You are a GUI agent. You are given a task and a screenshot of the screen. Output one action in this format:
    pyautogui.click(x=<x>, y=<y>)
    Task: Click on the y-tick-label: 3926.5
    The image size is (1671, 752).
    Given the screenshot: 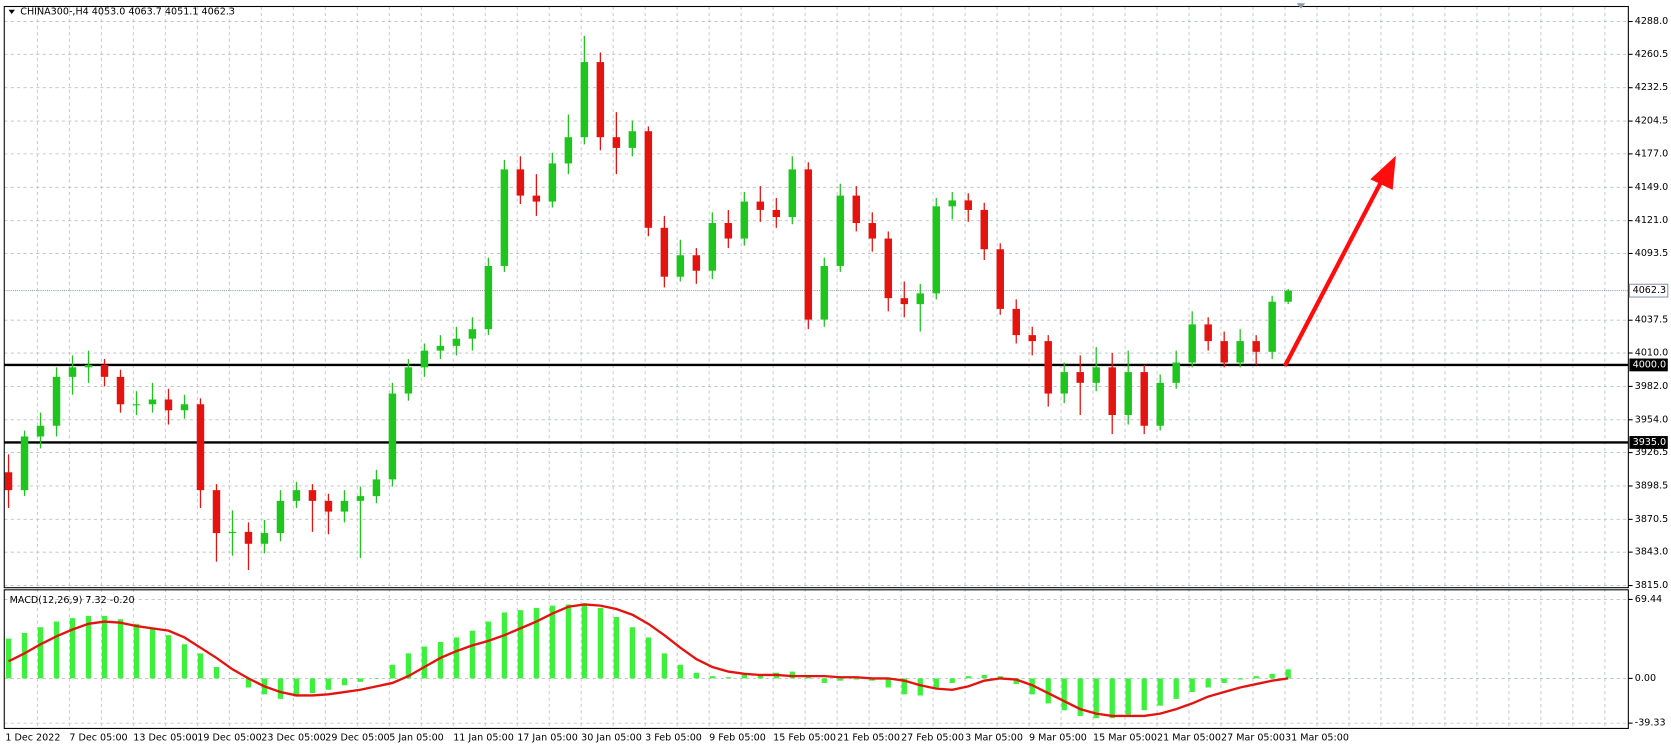 What is the action you would take?
    pyautogui.click(x=1652, y=452)
    